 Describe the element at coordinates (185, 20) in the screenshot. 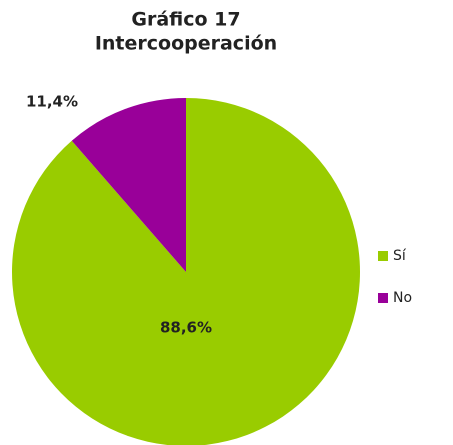

I see `chart-title: Gráfico 17` at that location.